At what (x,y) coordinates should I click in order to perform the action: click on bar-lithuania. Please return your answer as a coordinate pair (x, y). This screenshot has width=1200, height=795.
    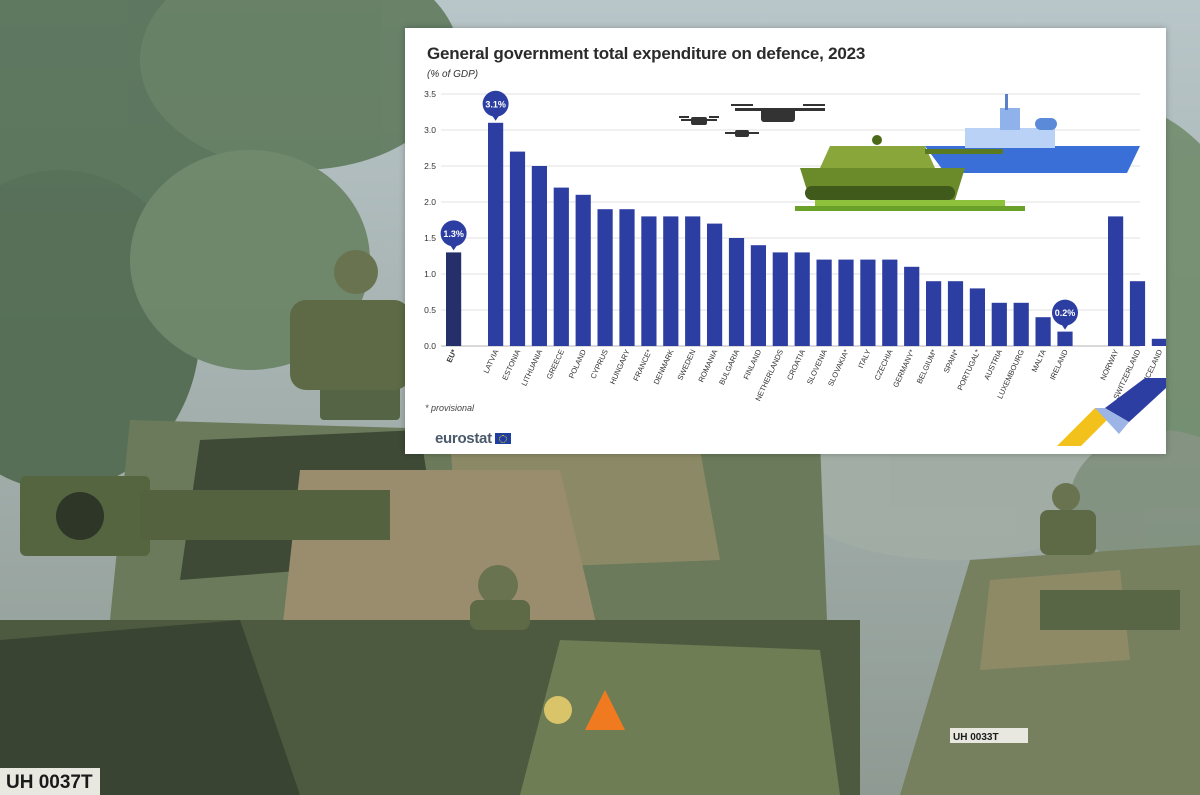
    Looking at the image, I should click on (539, 256).